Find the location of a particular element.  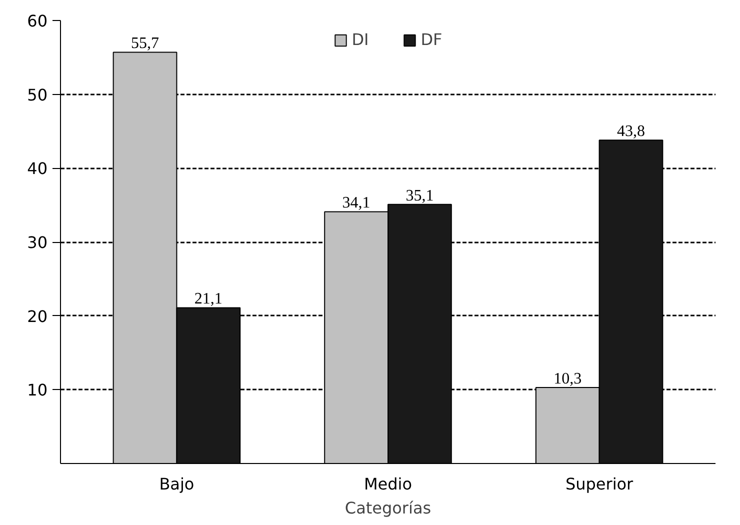

y-tick-label: 20 is located at coordinates (37, 316).